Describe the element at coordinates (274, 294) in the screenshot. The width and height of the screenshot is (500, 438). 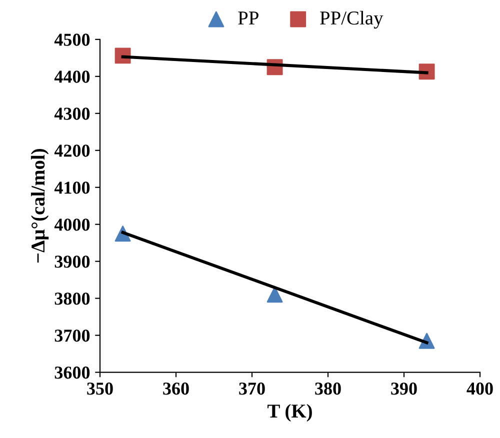
I see `point` at that location.